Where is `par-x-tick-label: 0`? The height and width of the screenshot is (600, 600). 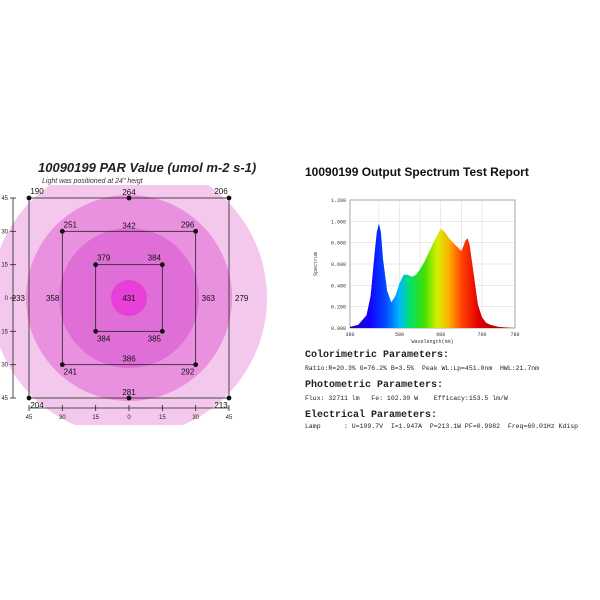 par-x-tick-label: 0 is located at coordinates (129, 418).